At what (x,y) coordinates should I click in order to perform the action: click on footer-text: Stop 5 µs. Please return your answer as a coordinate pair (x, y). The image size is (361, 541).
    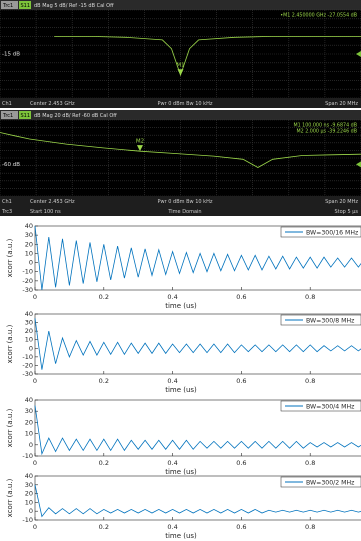
    Looking at the image, I should click on (346, 212).